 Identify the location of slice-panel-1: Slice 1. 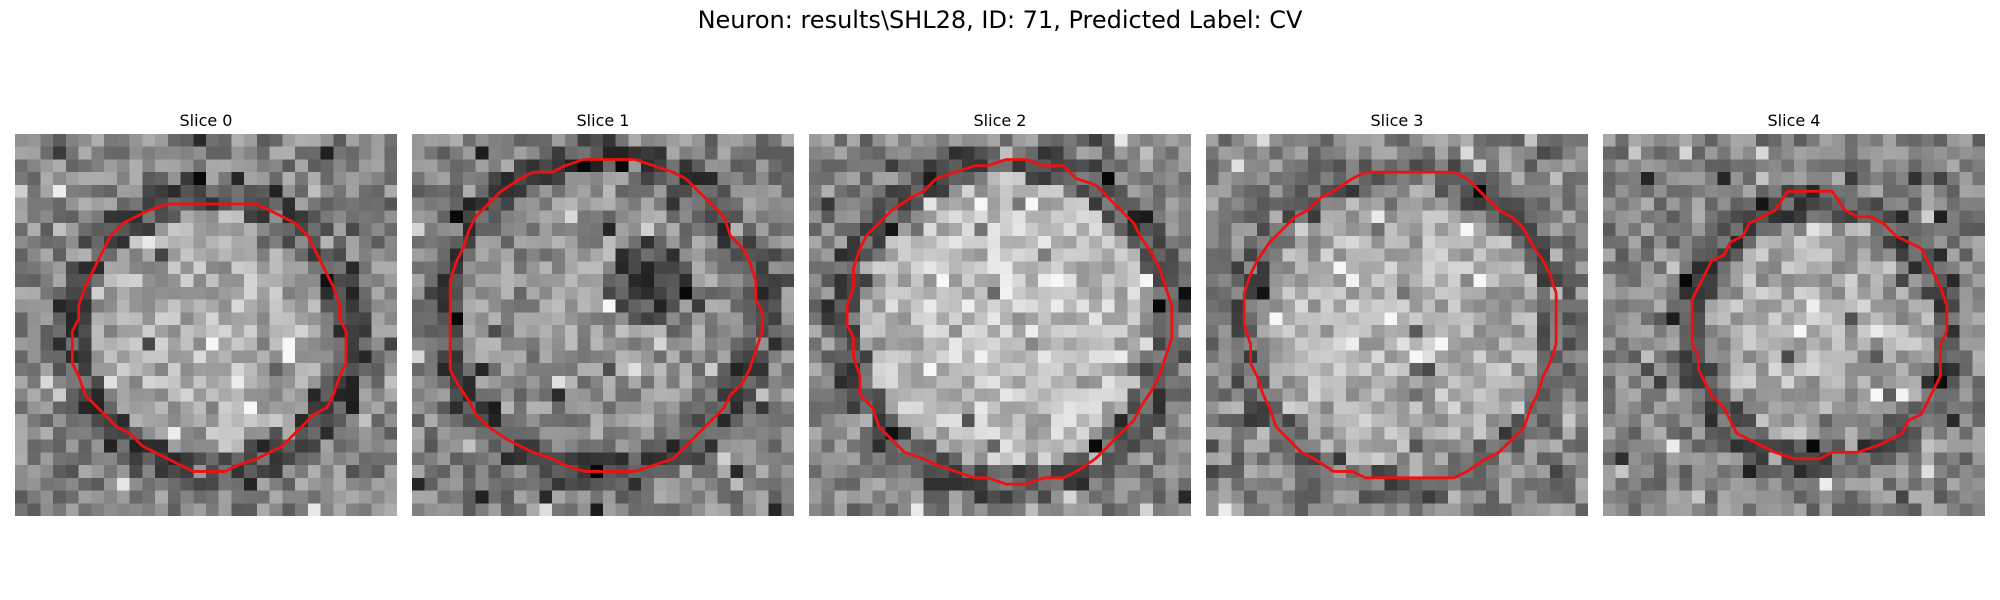
(603, 313).